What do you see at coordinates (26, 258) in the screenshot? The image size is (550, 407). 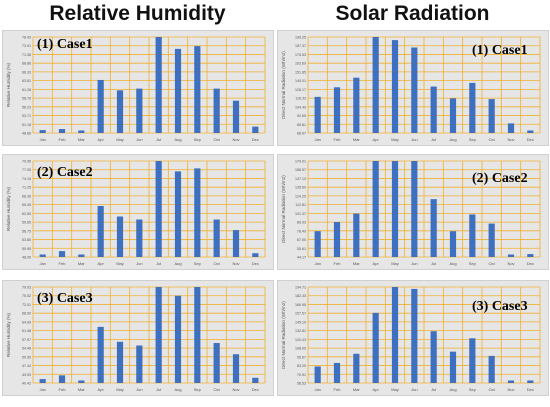 I see `y-tick-label: 48.05` at bounding box center [26, 258].